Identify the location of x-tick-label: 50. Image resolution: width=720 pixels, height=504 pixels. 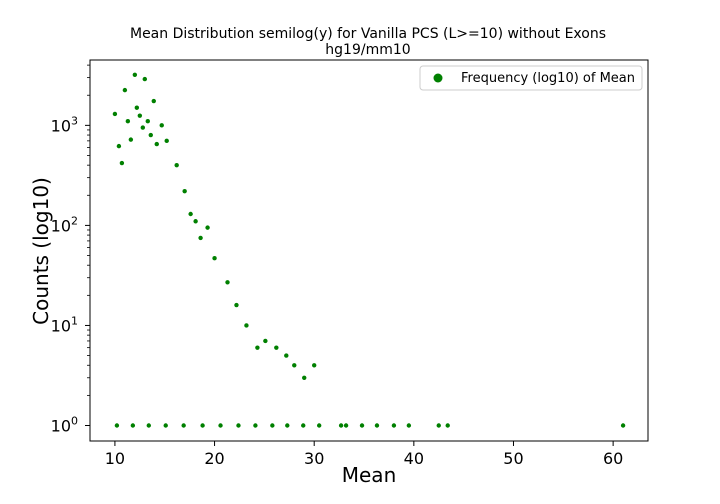
(513, 458).